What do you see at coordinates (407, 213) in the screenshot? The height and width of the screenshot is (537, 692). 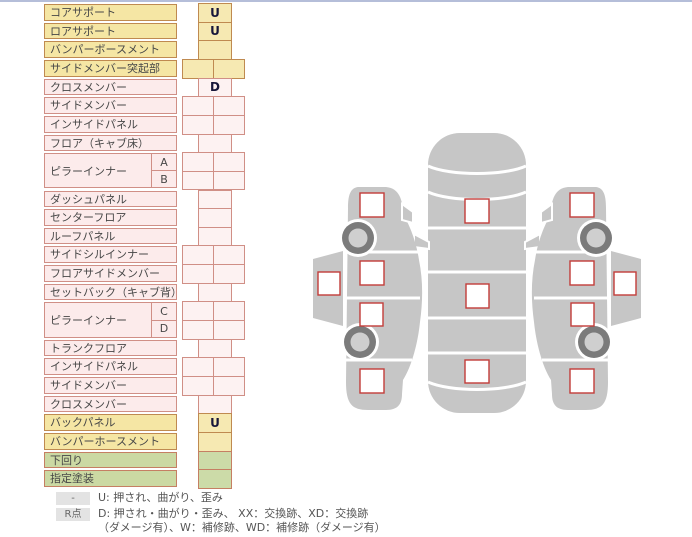 I see `side-mirror-icon` at bounding box center [407, 213].